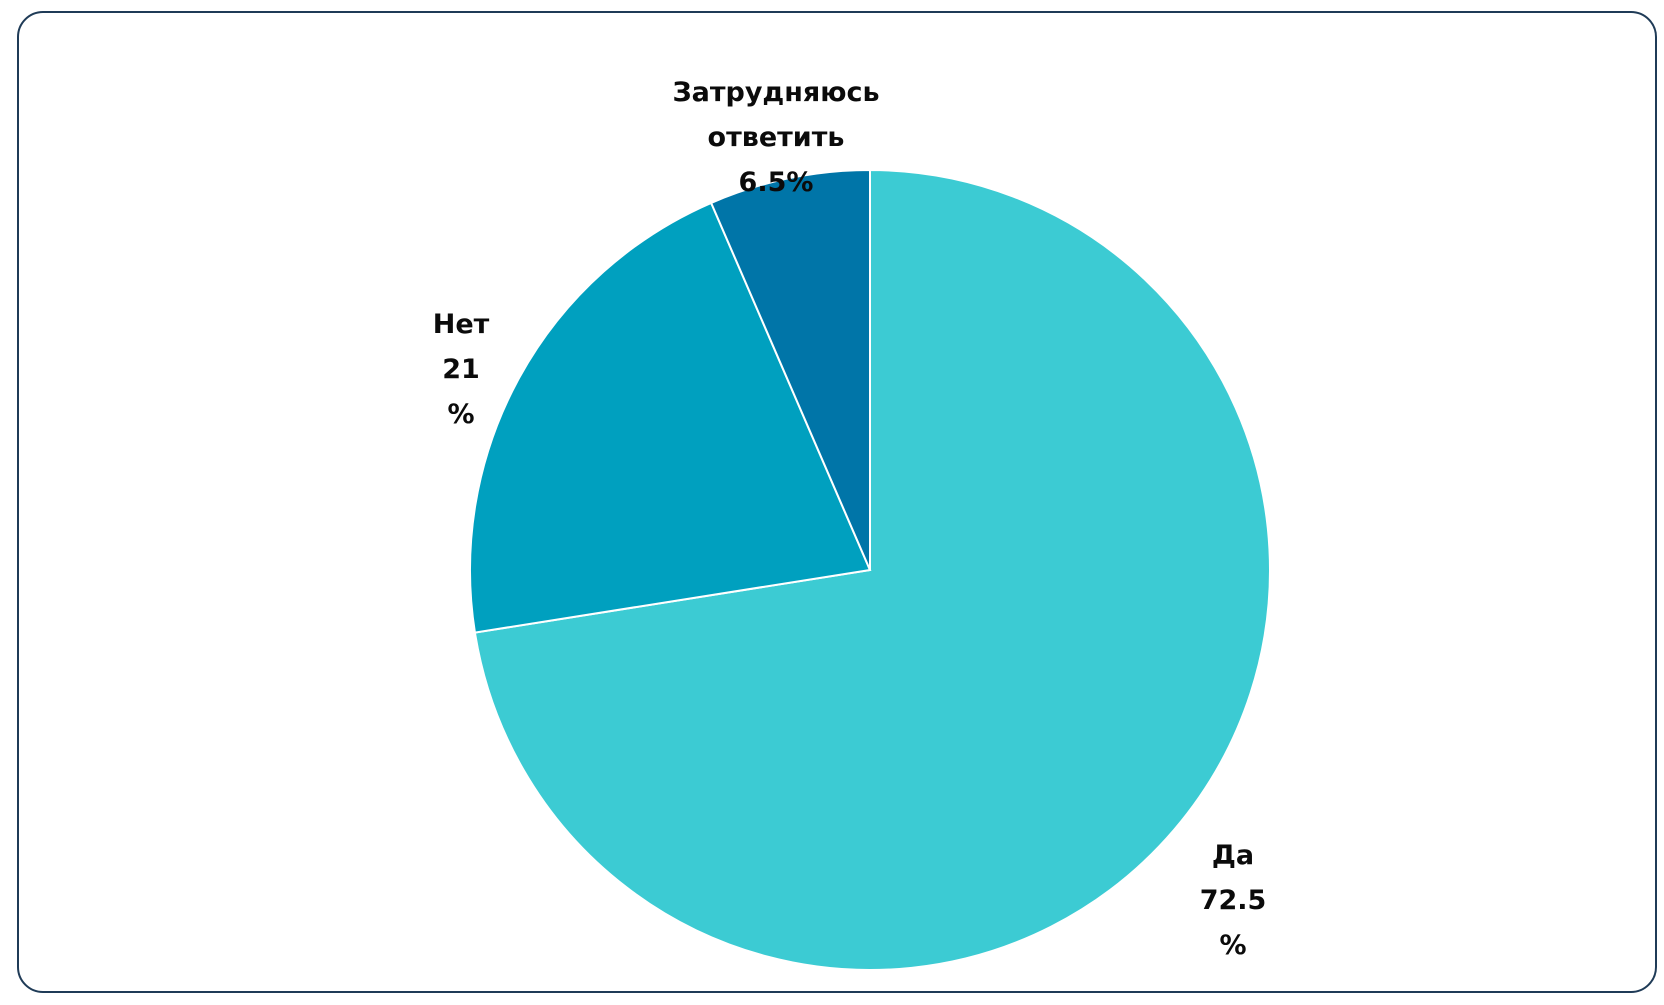 The image size is (1664, 1005). Describe the element at coordinates (776, 182) in the screenshot. I see `slice-label-unsure-value: 6.5%` at that location.